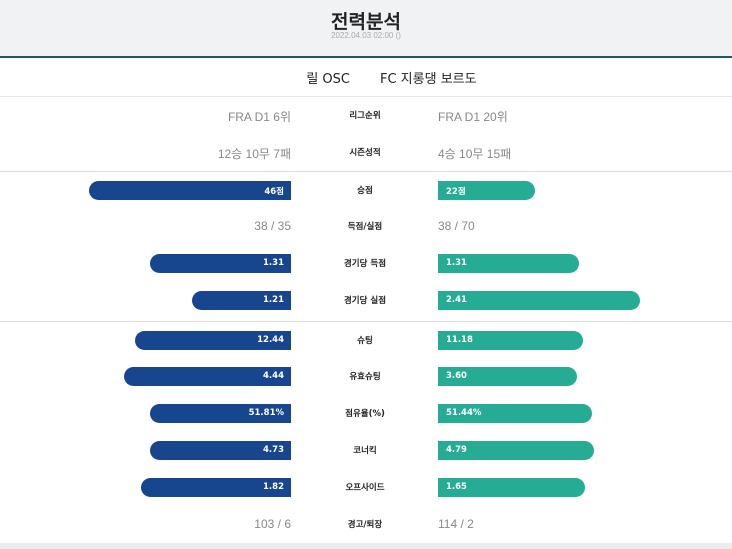  What do you see at coordinates (456, 226) in the screenshot?
I see `away-stat-value: 38 / 70` at bounding box center [456, 226].